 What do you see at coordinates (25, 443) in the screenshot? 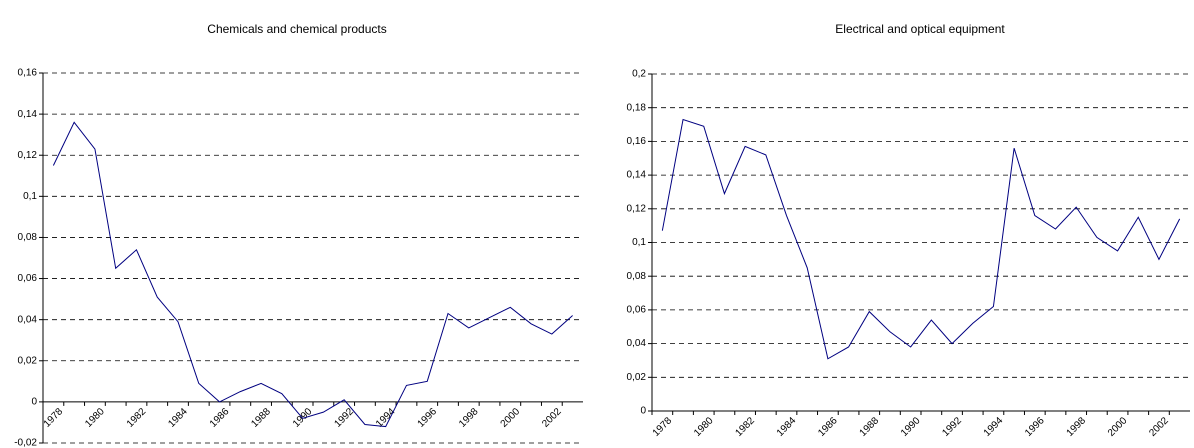
I see `y-tick-label: -0,02` at bounding box center [25, 443].